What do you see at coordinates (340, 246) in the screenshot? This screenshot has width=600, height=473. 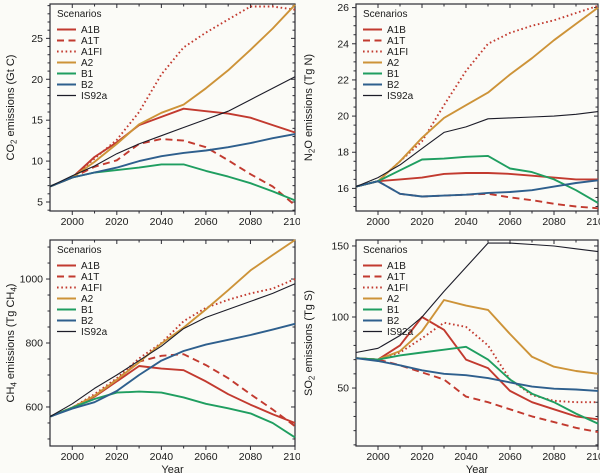 I see `y-tick-label: 150` at bounding box center [340, 246].